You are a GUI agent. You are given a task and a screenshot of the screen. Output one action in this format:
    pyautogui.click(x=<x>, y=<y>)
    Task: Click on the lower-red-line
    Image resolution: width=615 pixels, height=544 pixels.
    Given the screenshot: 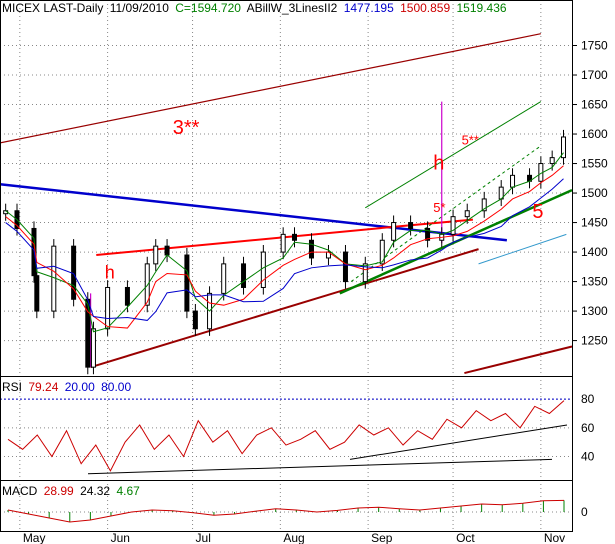 What is the action you would take?
    pyautogui.click(x=518, y=360)
    